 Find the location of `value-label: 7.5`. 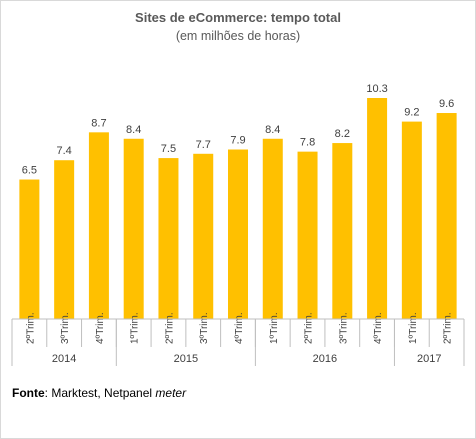

value-label: 7.5 is located at coordinates (168, 149).